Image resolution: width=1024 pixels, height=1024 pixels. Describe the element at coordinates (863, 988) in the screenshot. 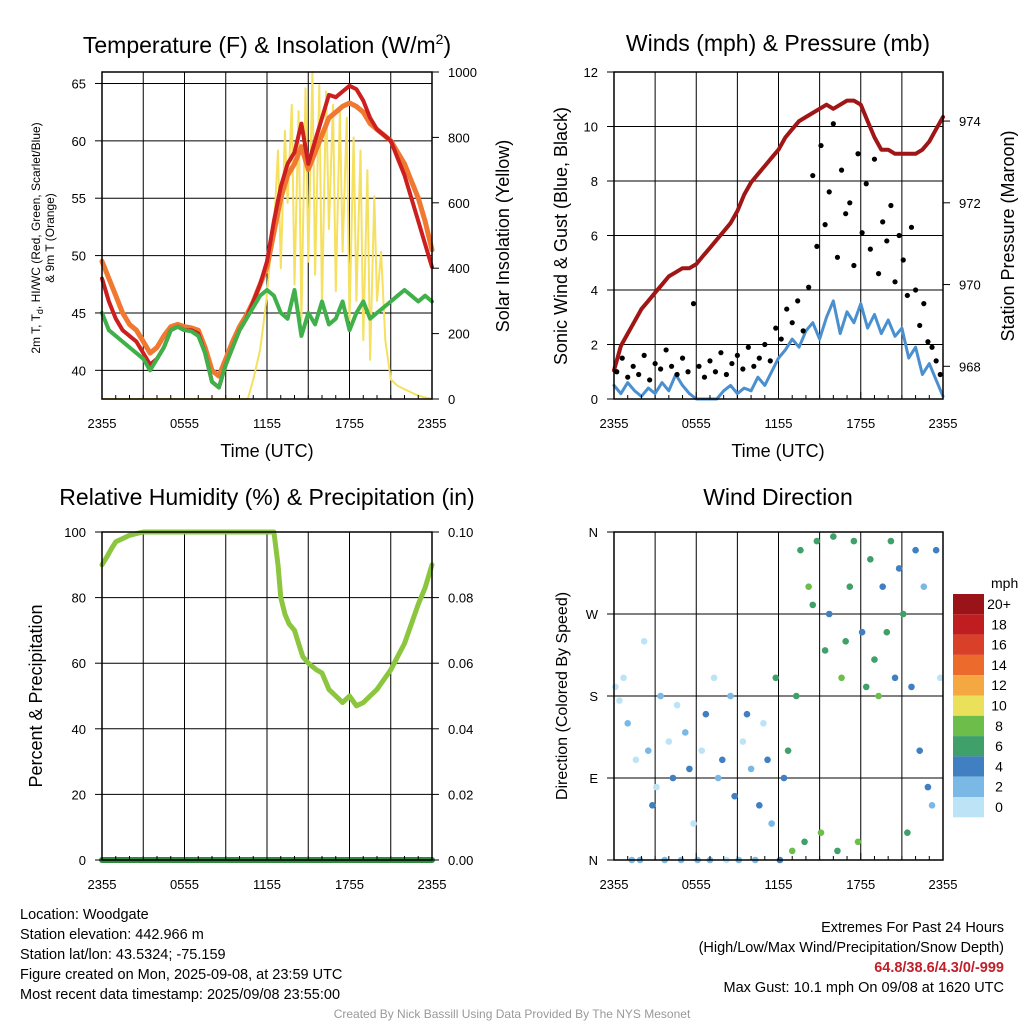

I see `max-gust-text: Max Gust: 10.1 mph On 09/08 at 1620 UTC` at that location.